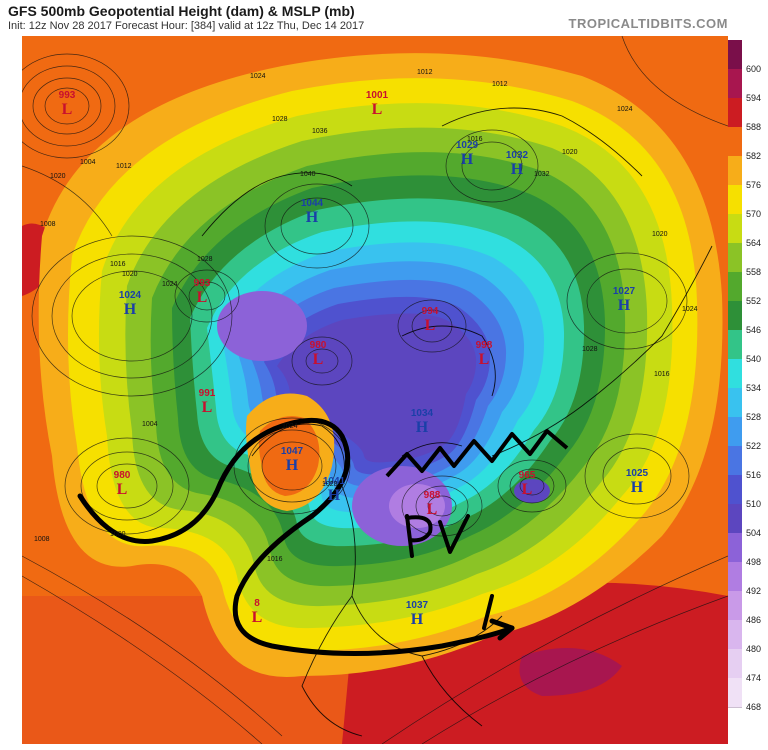 Image resolution: width=768 pixels, height=750 pixels. What do you see at coordinates (130, 295) in the screenshot?
I see `high-pressure-value: 1024` at bounding box center [130, 295].